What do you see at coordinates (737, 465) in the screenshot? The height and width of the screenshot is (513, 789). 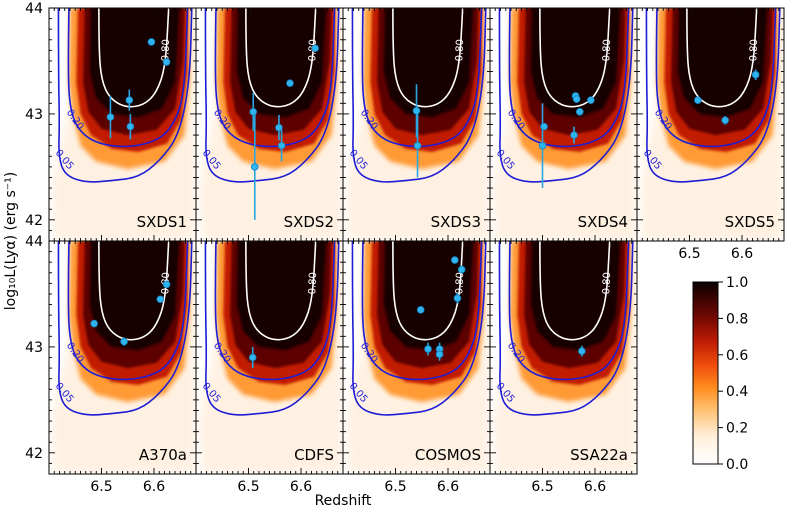 I see `colorbar-tick-label: 0.0` at bounding box center [737, 465].